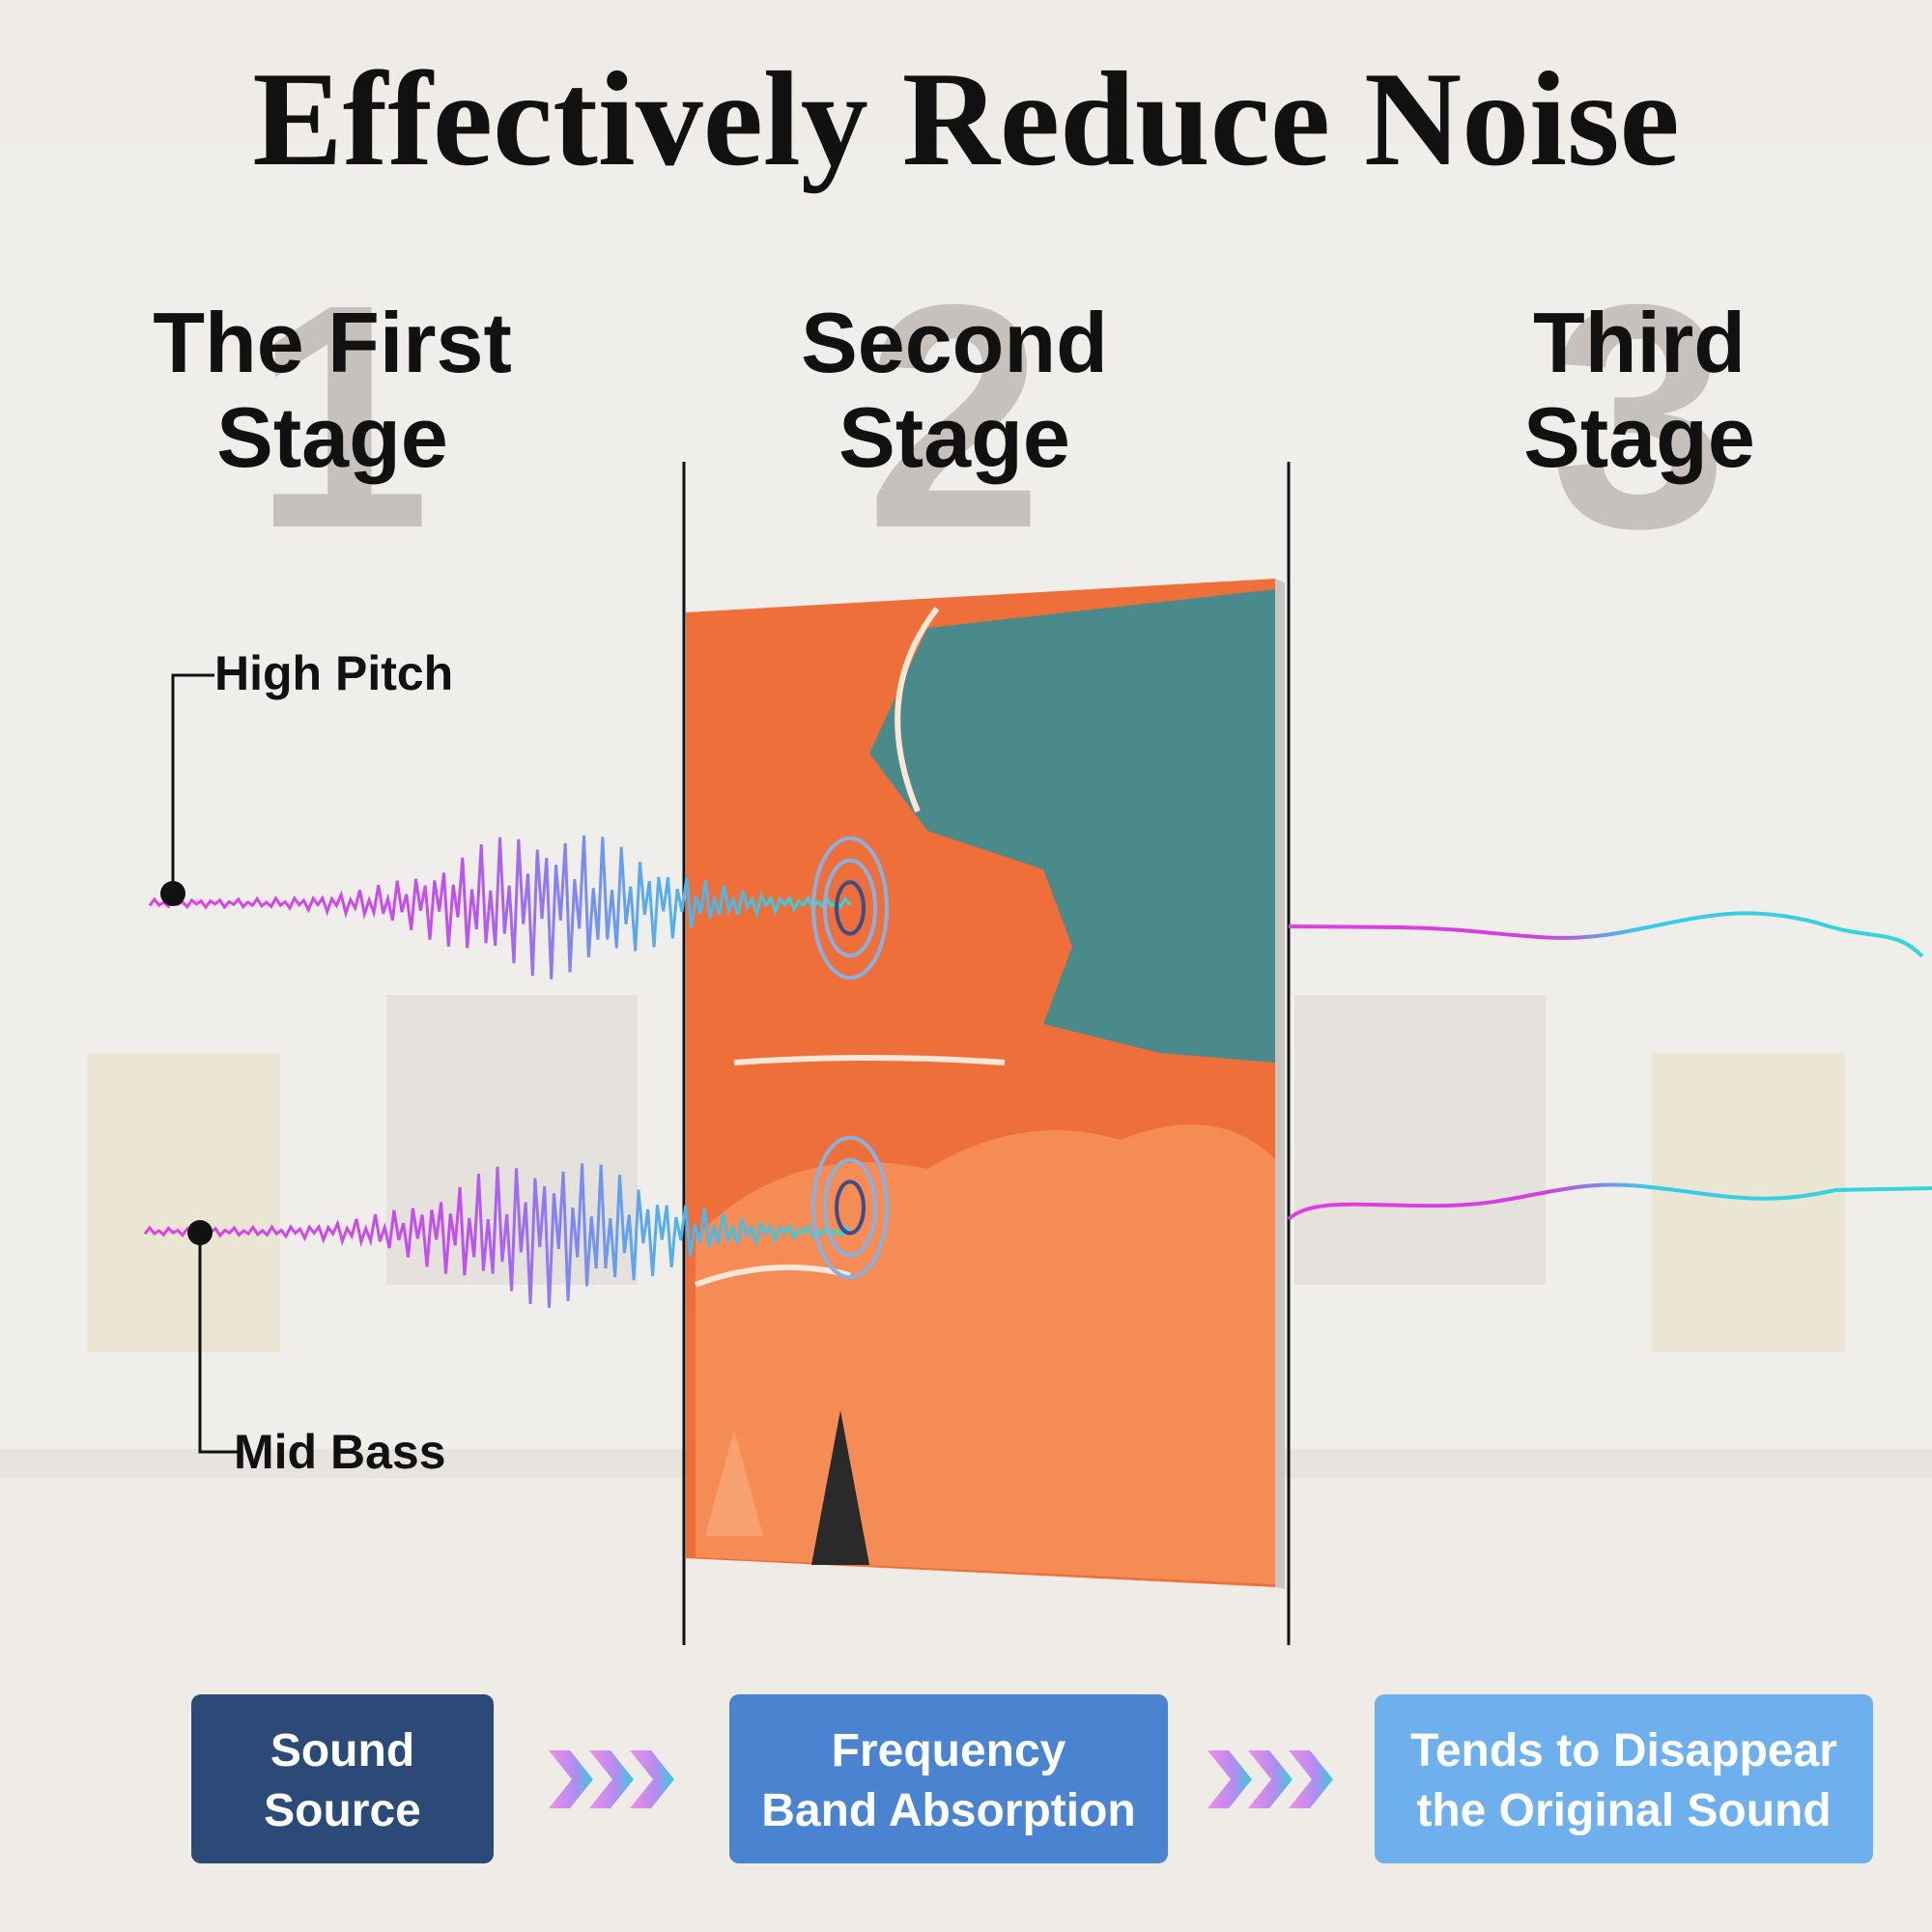  What do you see at coordinates (1623, 1810) in the screenshot?
I see `step-label: the Original Sound` at bounding box center [1623, 1810].